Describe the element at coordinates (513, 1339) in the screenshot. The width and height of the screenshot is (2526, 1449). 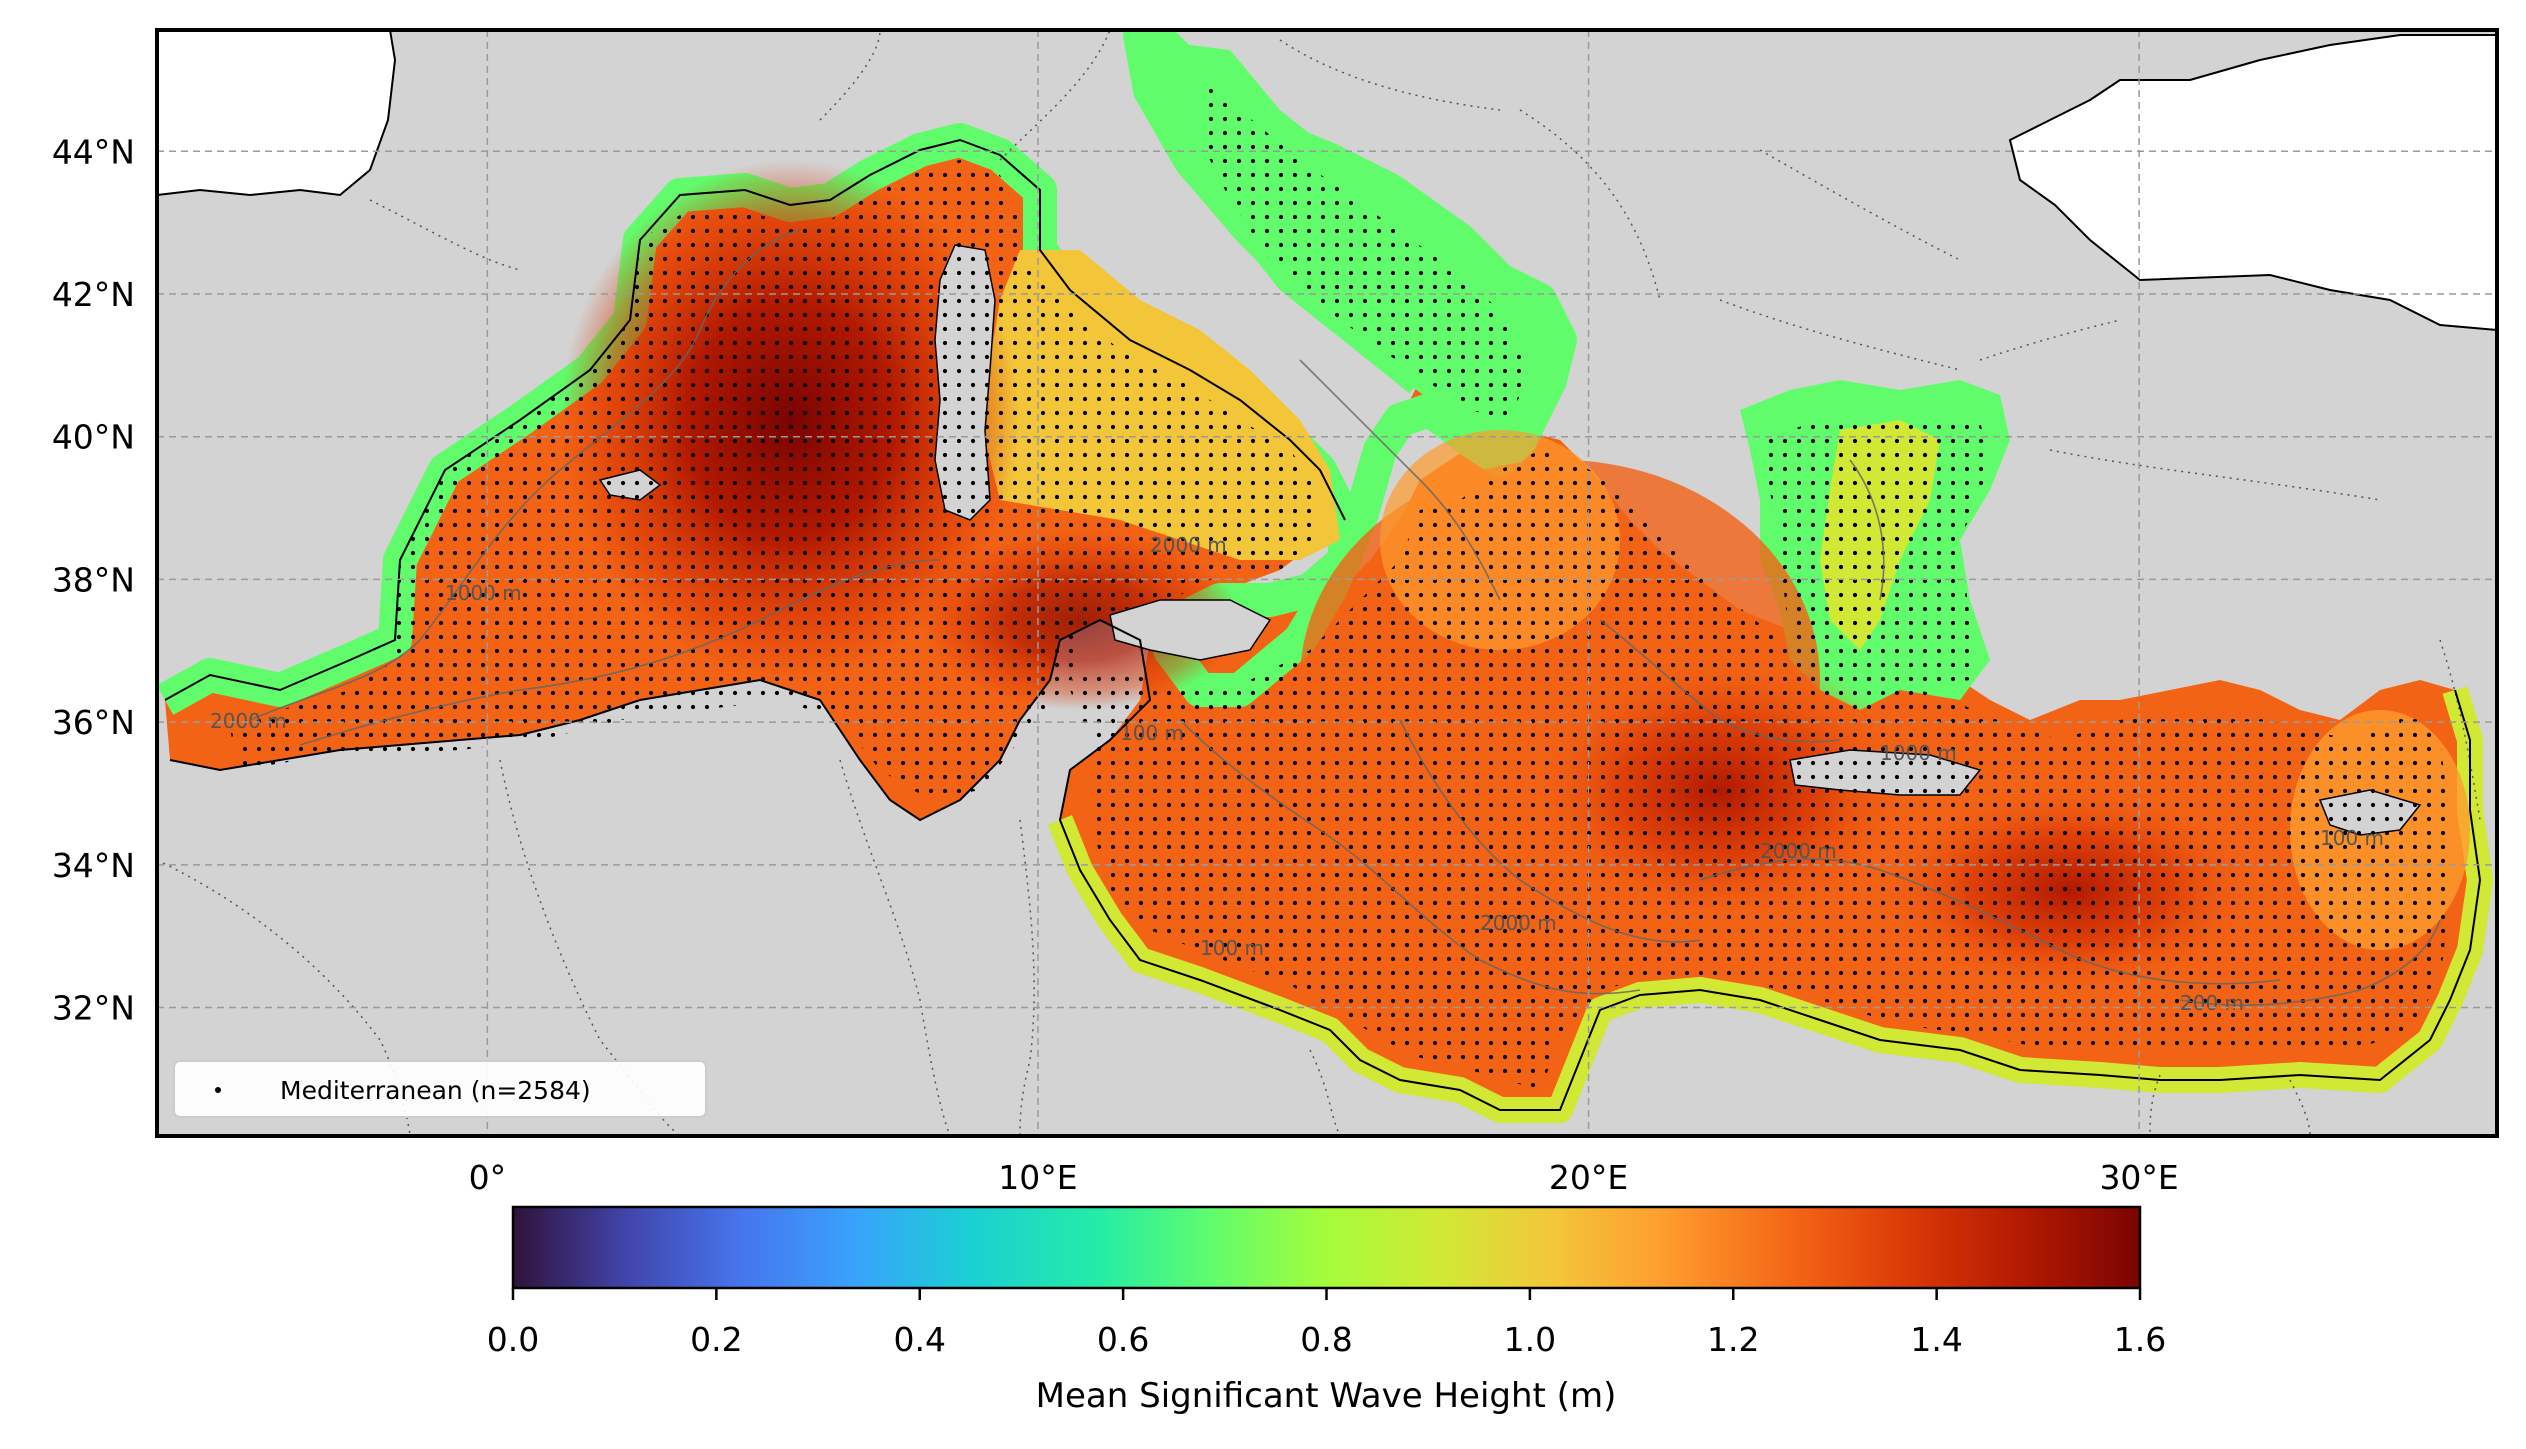
I see `colorbar-tick-label: 0.0` at that location.